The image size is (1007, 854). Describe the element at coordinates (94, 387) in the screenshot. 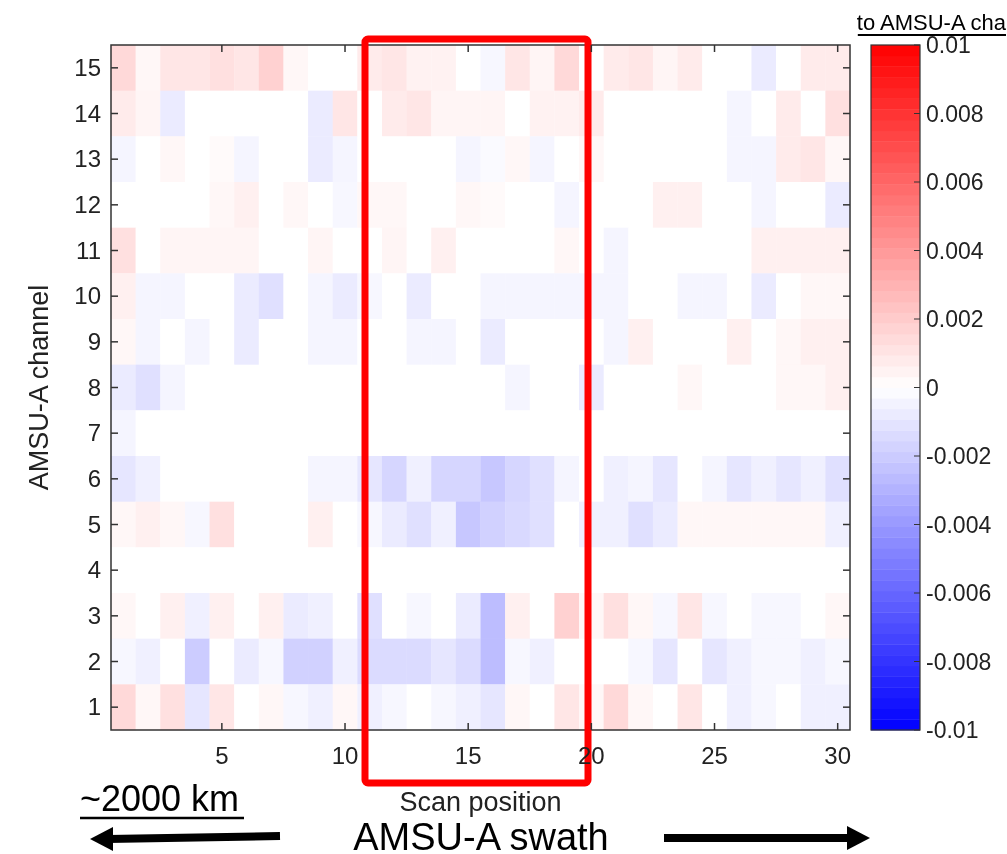

I see `y-tick-label: 8` at that location.